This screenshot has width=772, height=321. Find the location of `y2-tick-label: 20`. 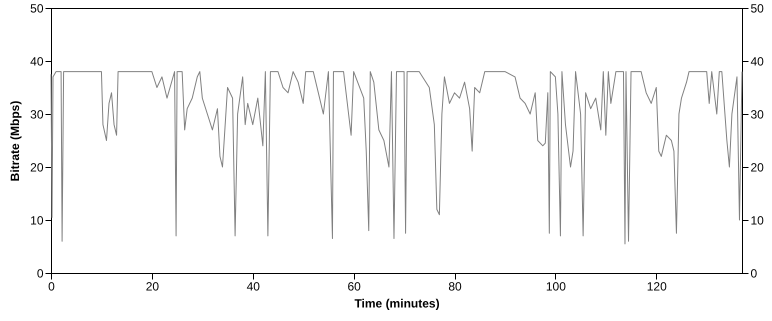

y2-tick-label: 20 is located at coordinates (757, 167).